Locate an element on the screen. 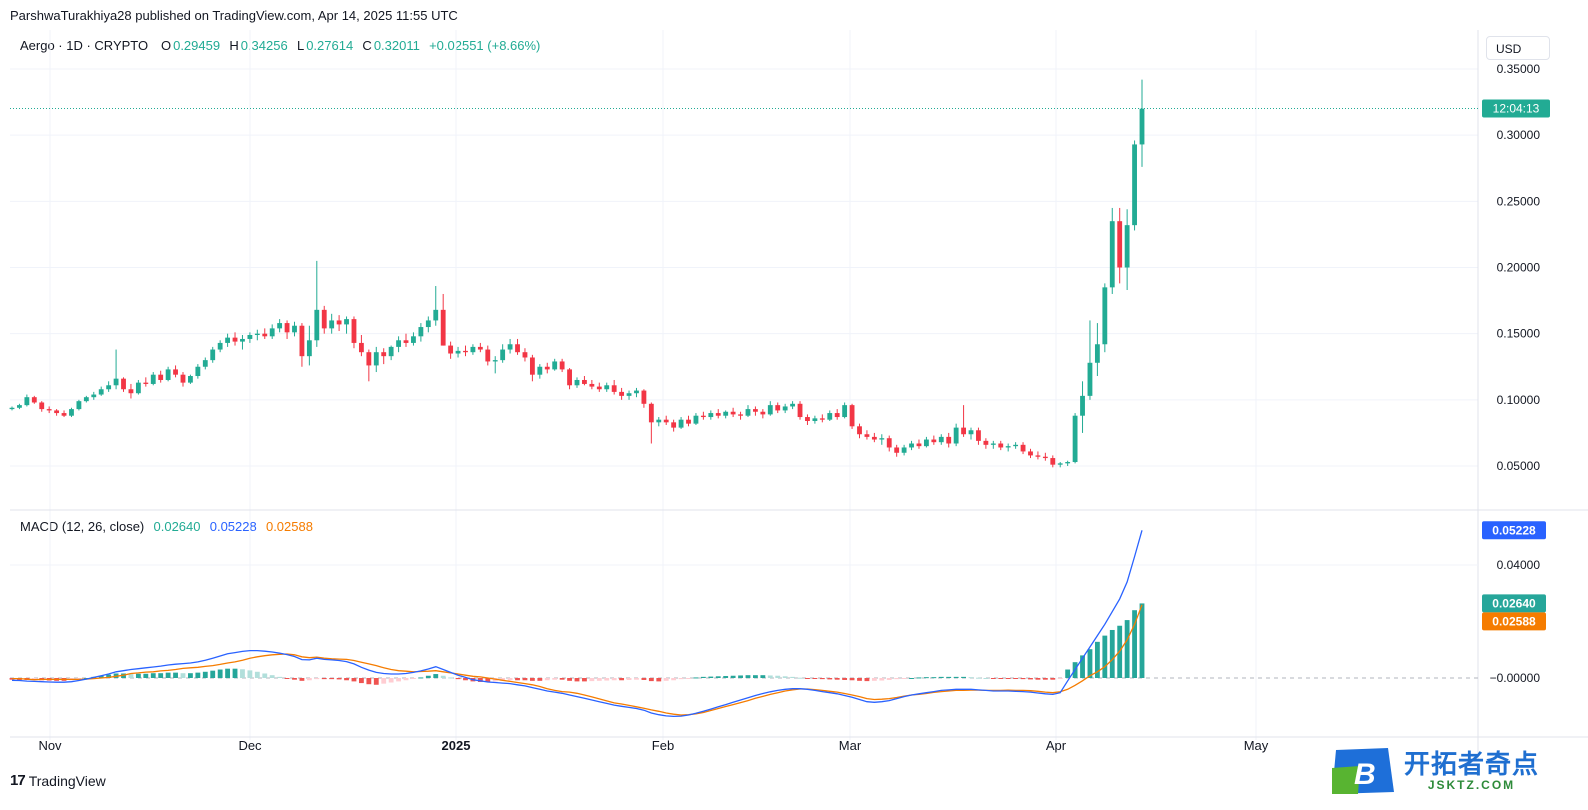 This screenshot has width=1588, height=810. macd-signal-badge is located at coordinates (1514, 621).